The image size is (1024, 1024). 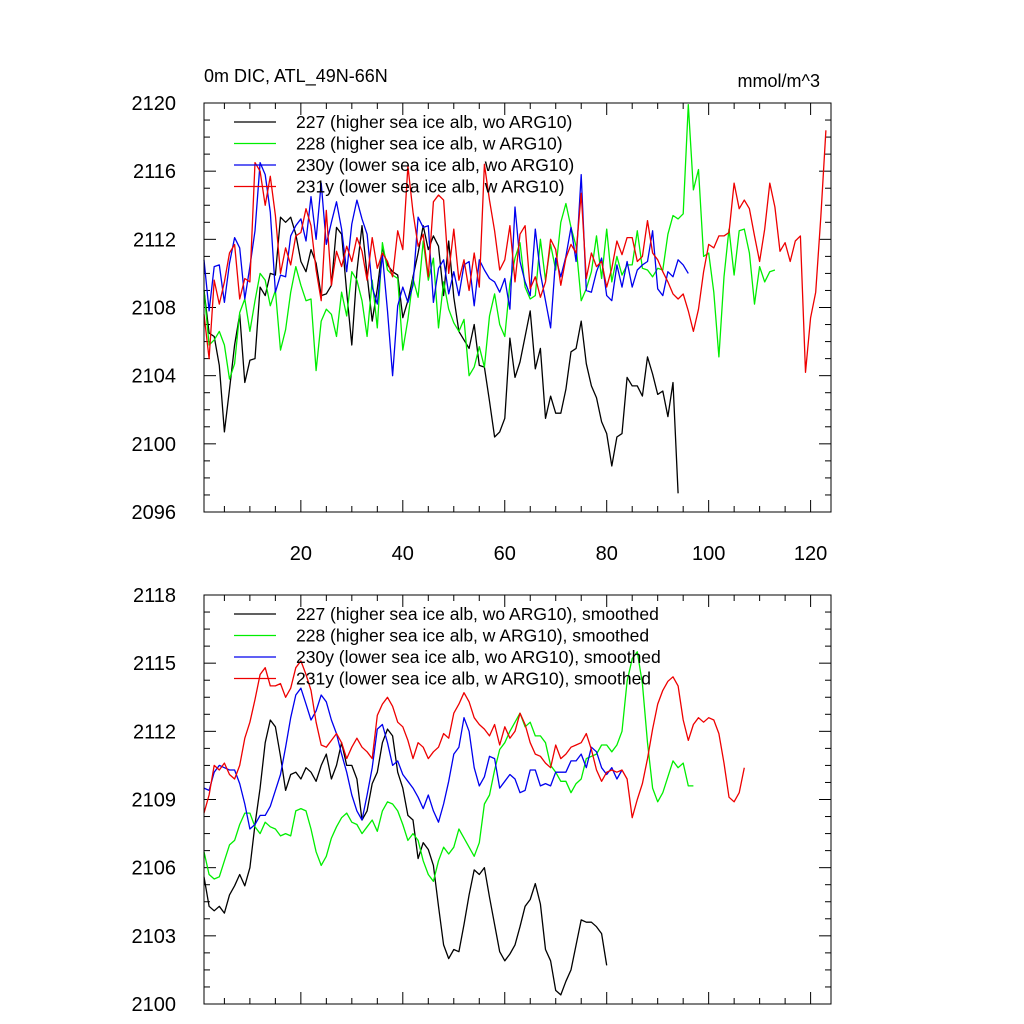 I want to click on top-legend-label-3: 231y (lower sea ice alb, w ARG10), so click(x=430, y=187).